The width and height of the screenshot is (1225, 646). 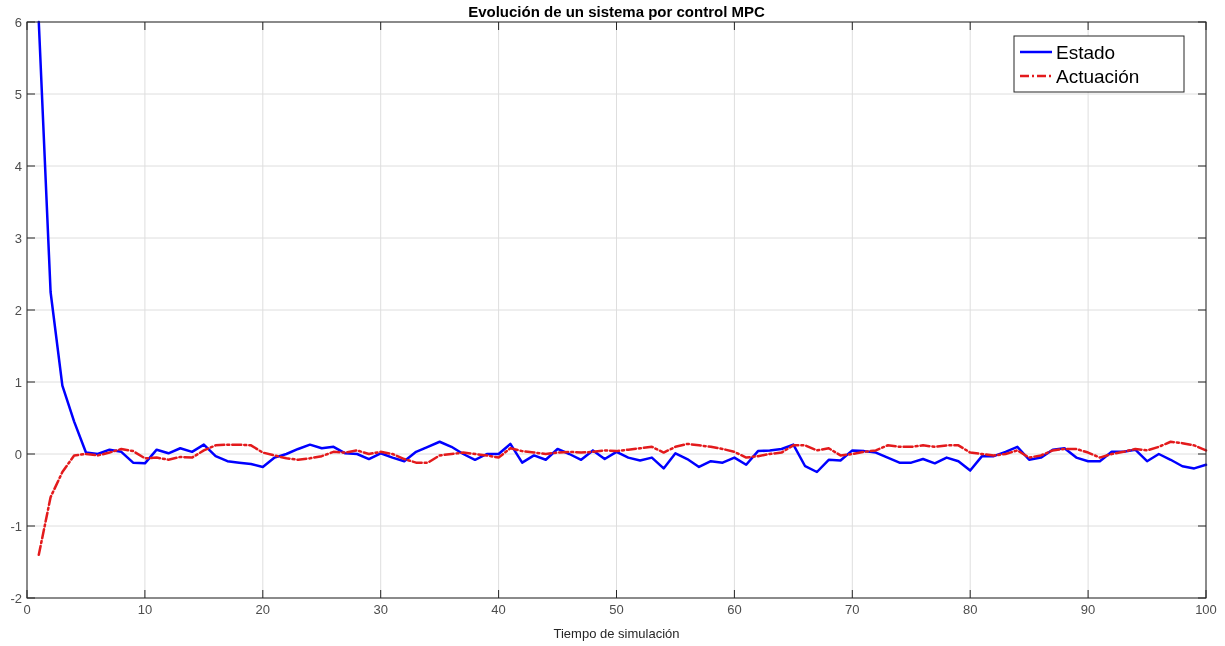 What do you see at coordinates (18, 166) in the screenshot?
I see `y-tick-label: 4` at bounding box center [18, 166].